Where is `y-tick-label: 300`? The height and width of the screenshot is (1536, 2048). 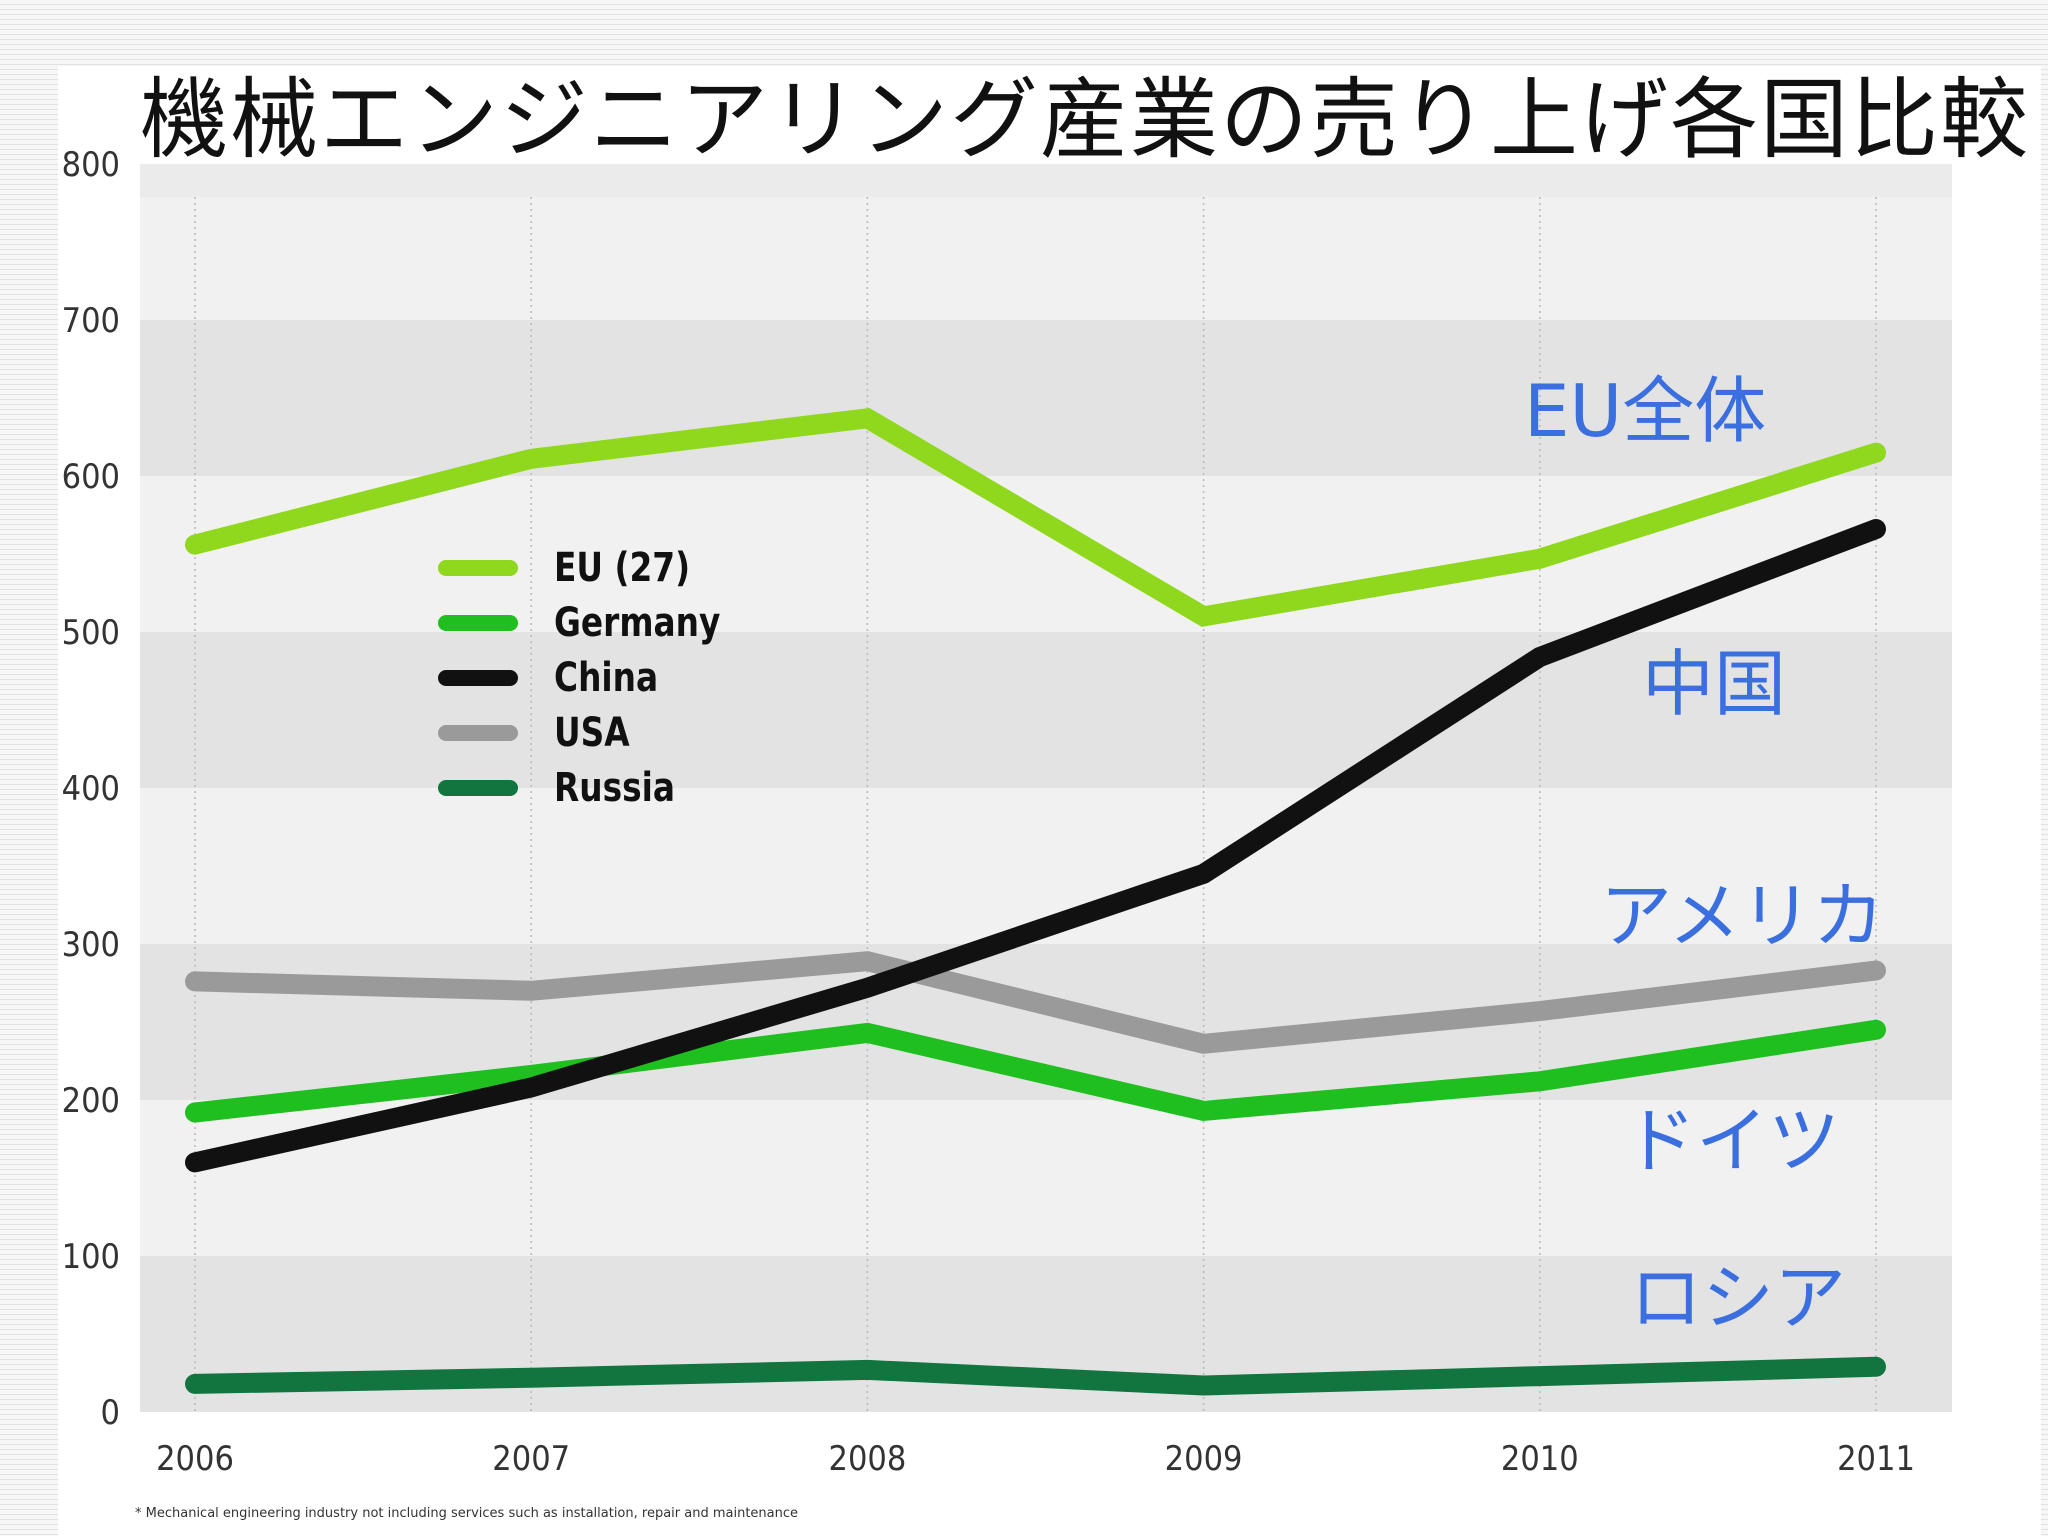 y-tick-label: 300 is located at coordinates (91, 945).